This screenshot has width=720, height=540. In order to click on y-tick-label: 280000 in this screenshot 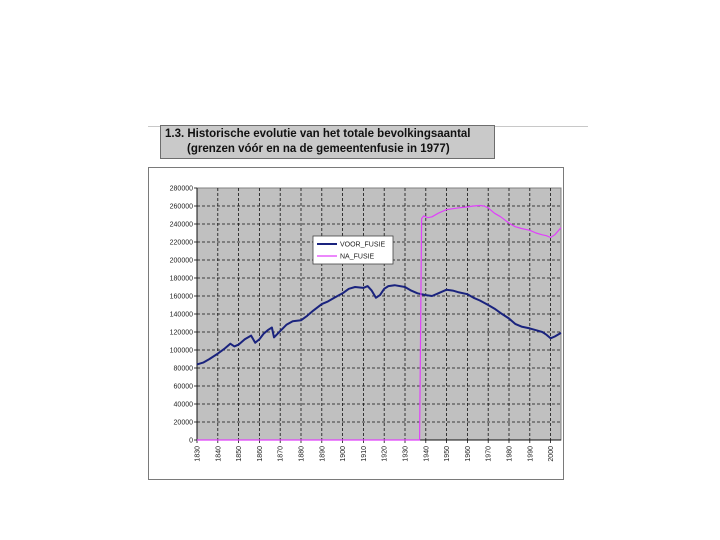, I will do `click(181, 189)`.